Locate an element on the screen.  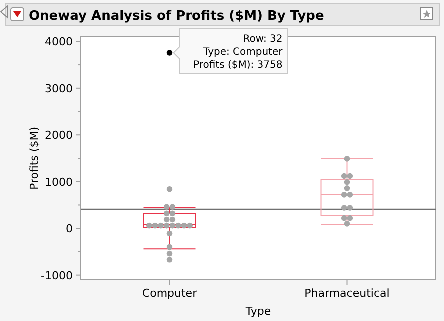
chart-title: Oneway Analysis of Profits ($M) By Type is located at coordinates (176, 16).